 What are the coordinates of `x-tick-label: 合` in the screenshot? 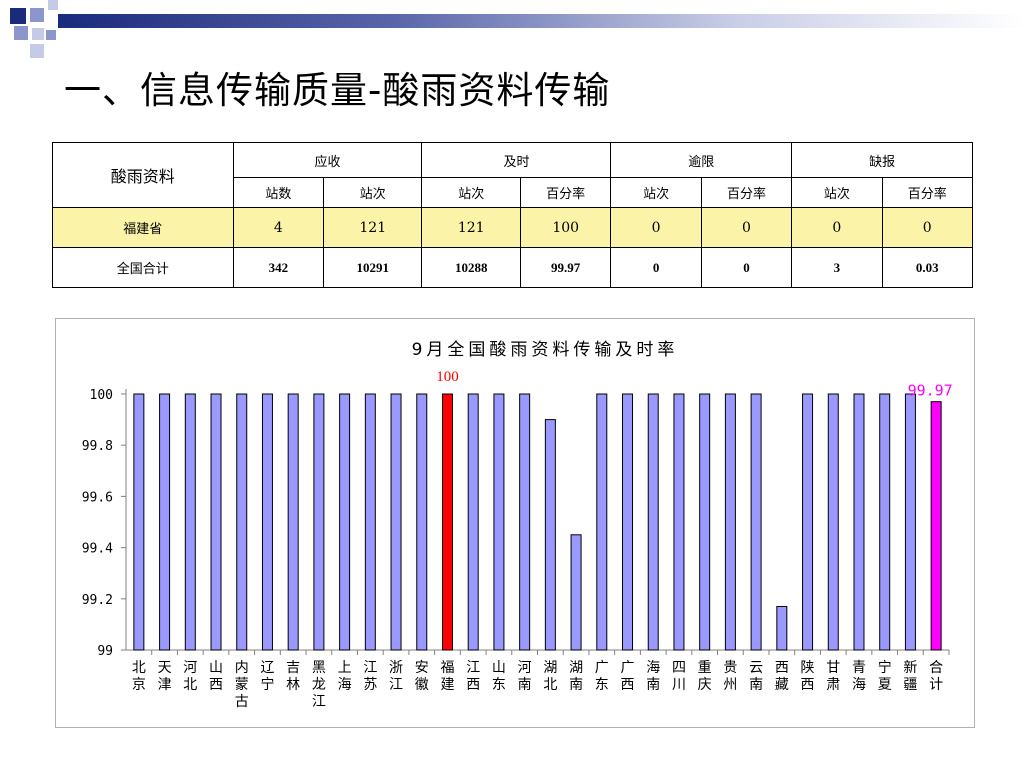 It's located at (936, 668).